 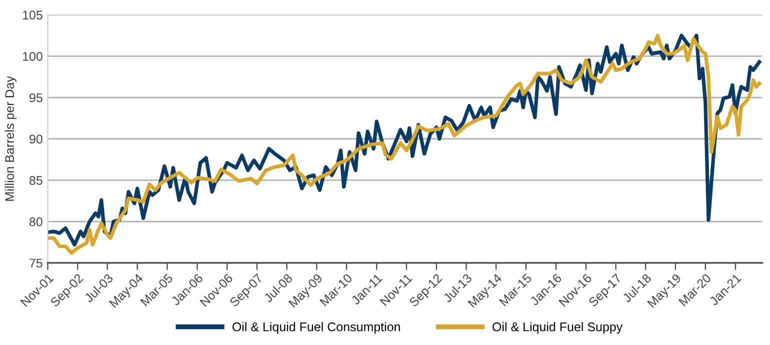 What do you see at coordinates (36, 97) in the screenshot?
I see `y-tick-label: 95` at bounding box center [36, 97].